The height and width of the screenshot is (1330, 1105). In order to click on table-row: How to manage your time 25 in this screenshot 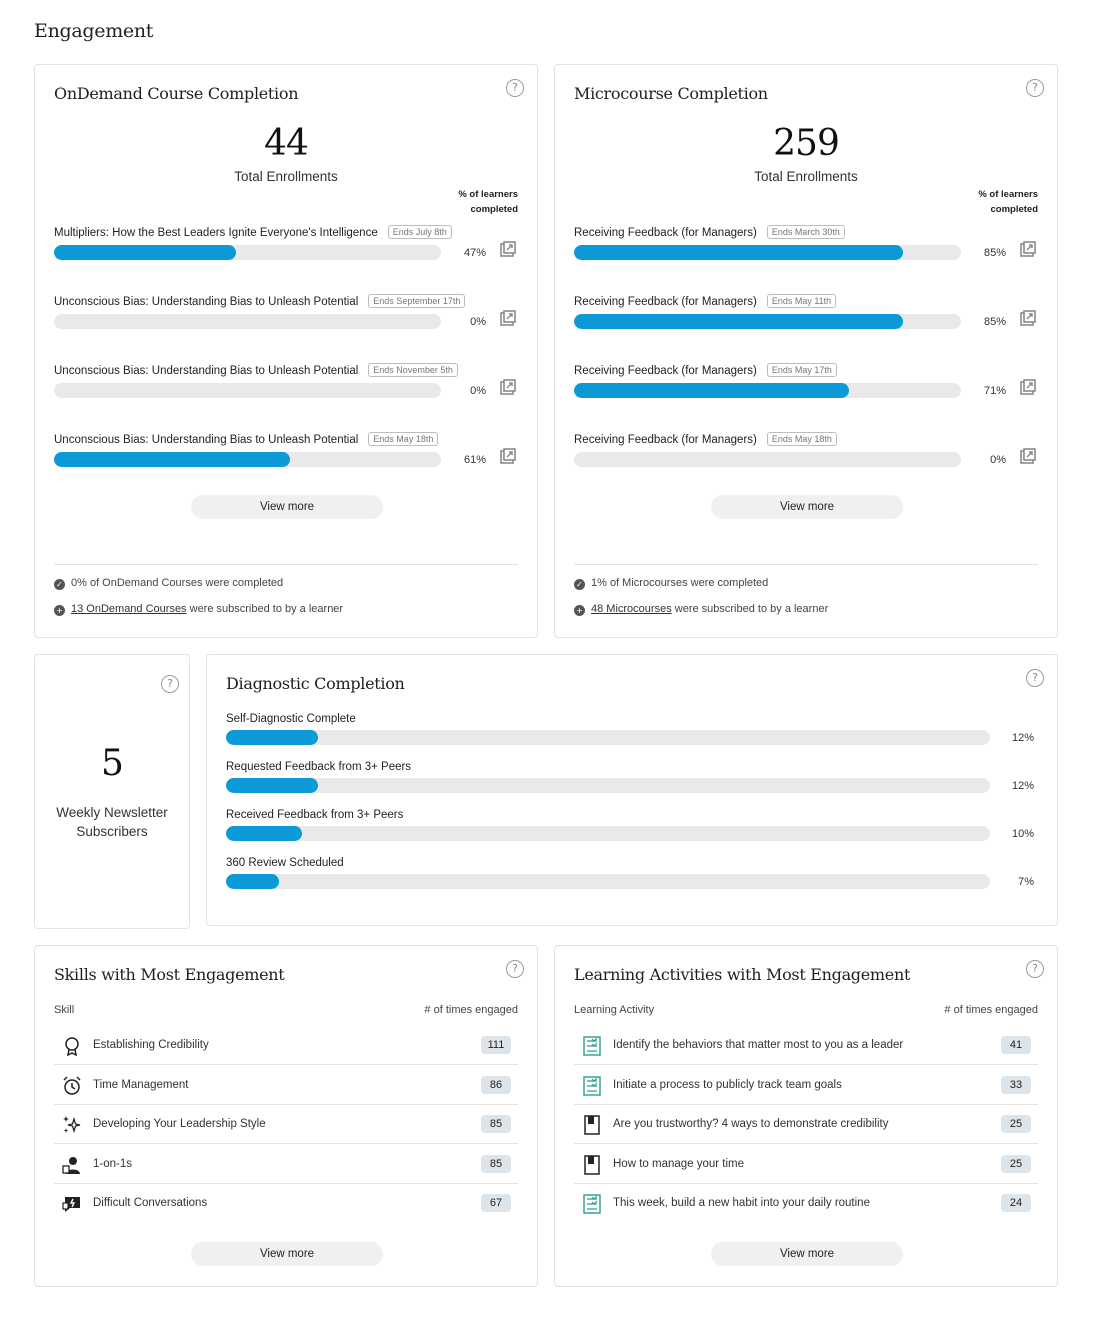, I will do `click(806, 1164)`.